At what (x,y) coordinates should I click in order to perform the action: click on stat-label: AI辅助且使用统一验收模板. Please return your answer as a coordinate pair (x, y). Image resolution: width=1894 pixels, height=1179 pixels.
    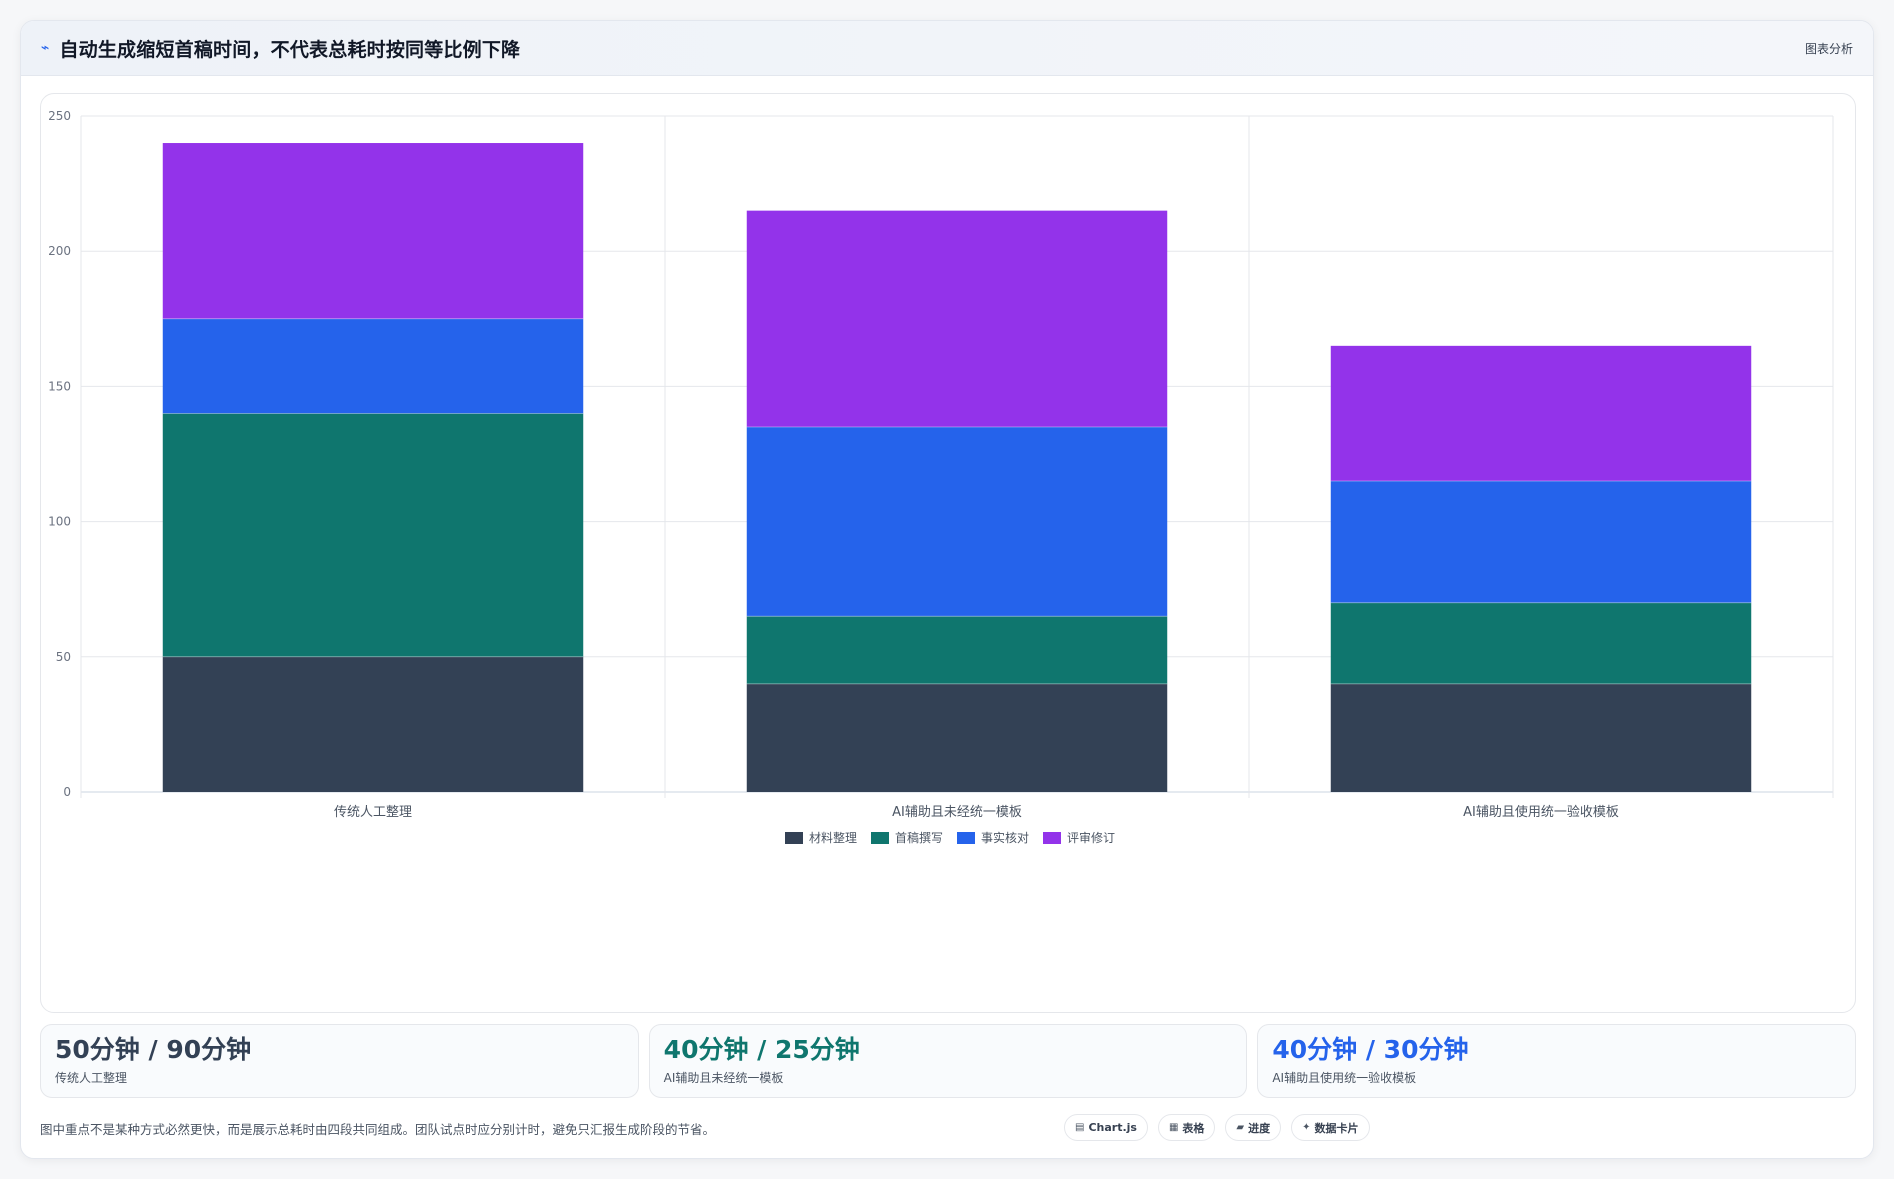
    Looking at the image, I should click on (1344, 1078).